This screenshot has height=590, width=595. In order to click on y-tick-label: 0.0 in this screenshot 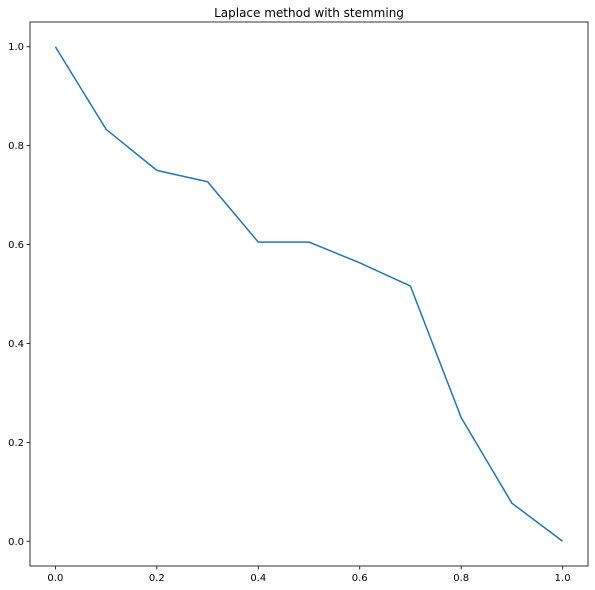, I will do `click(16, 542)`.